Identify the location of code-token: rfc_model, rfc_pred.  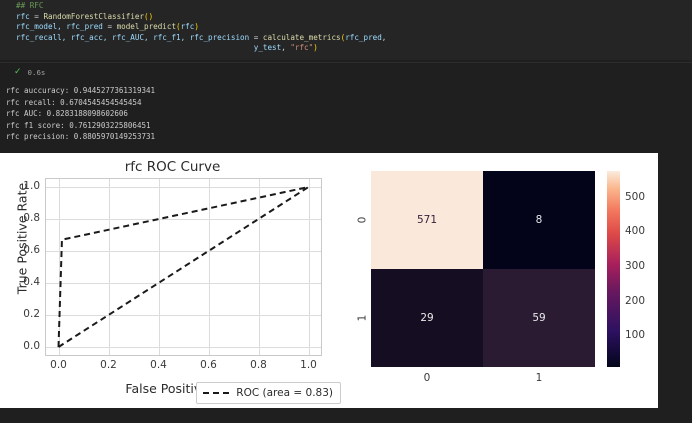
(62, 27).